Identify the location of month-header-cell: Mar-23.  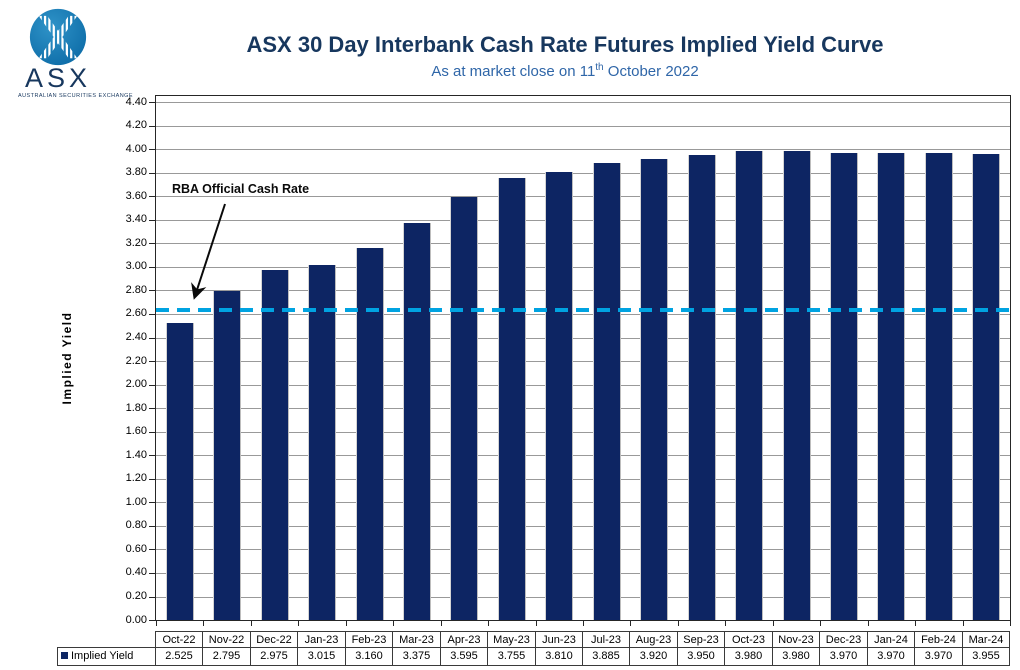
(416, 639).